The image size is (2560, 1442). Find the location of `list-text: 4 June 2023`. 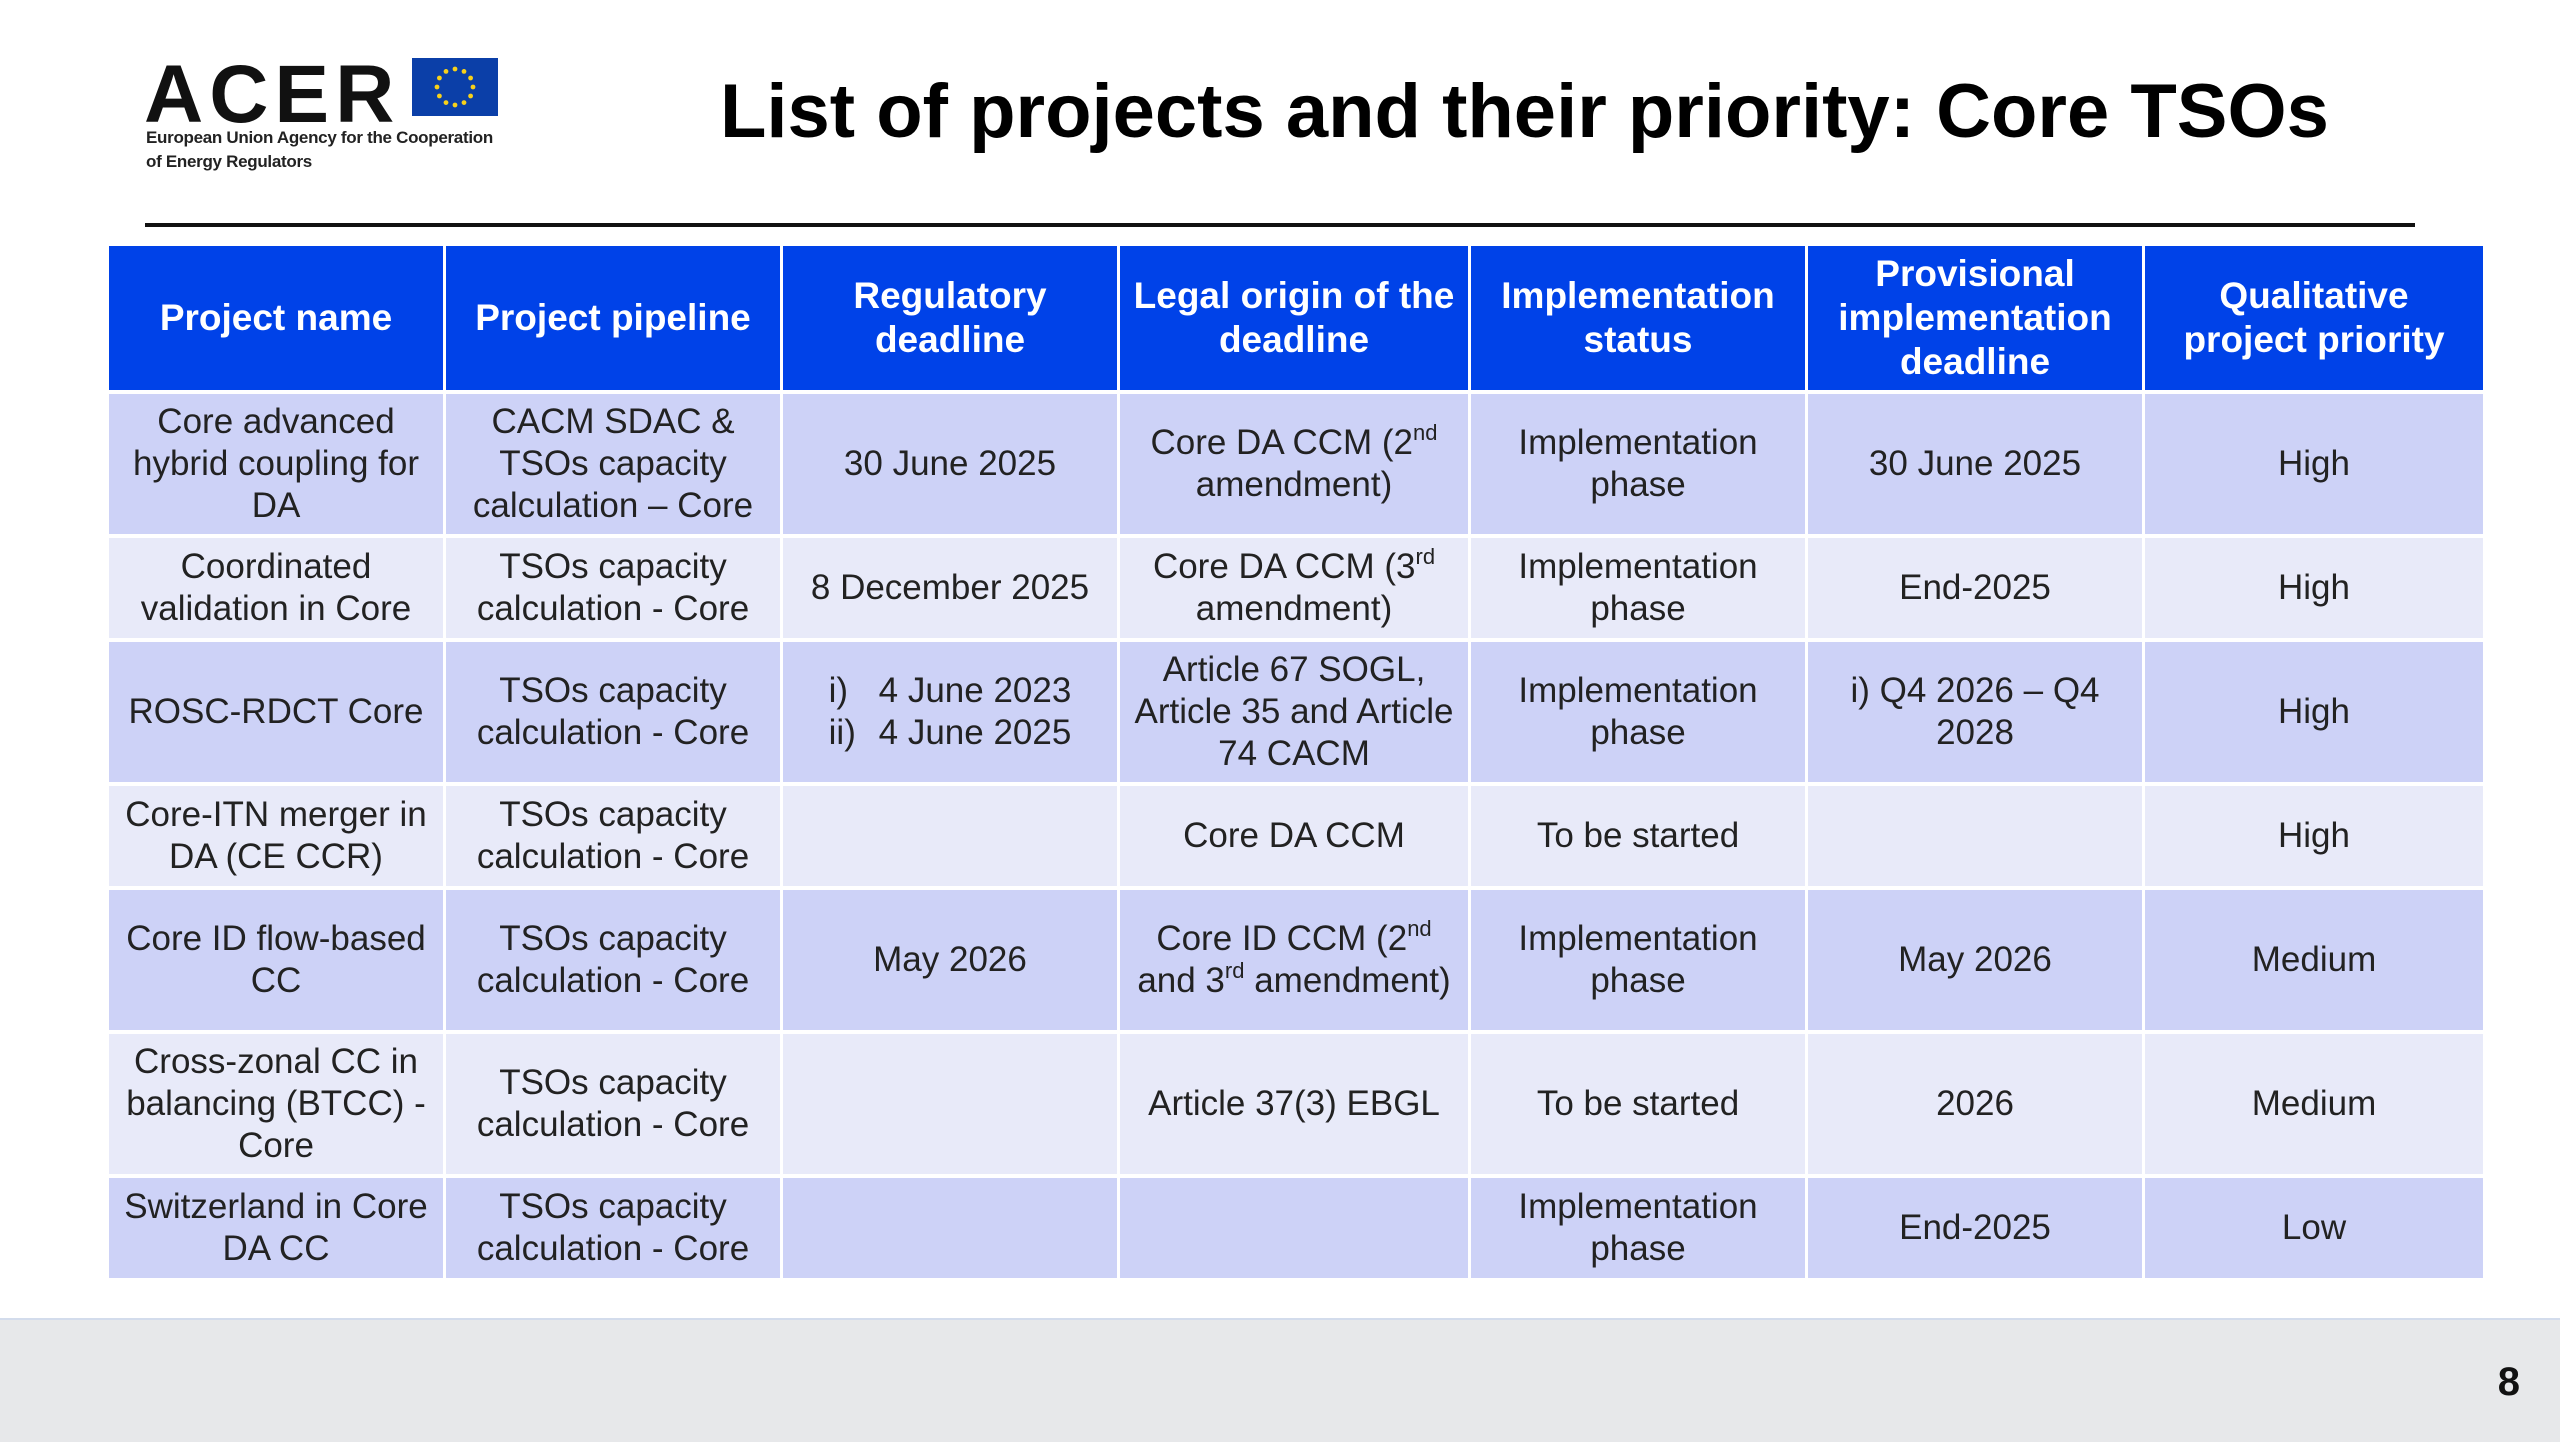

list-text: 4 June 2023 is located at coordinates (975, 690).